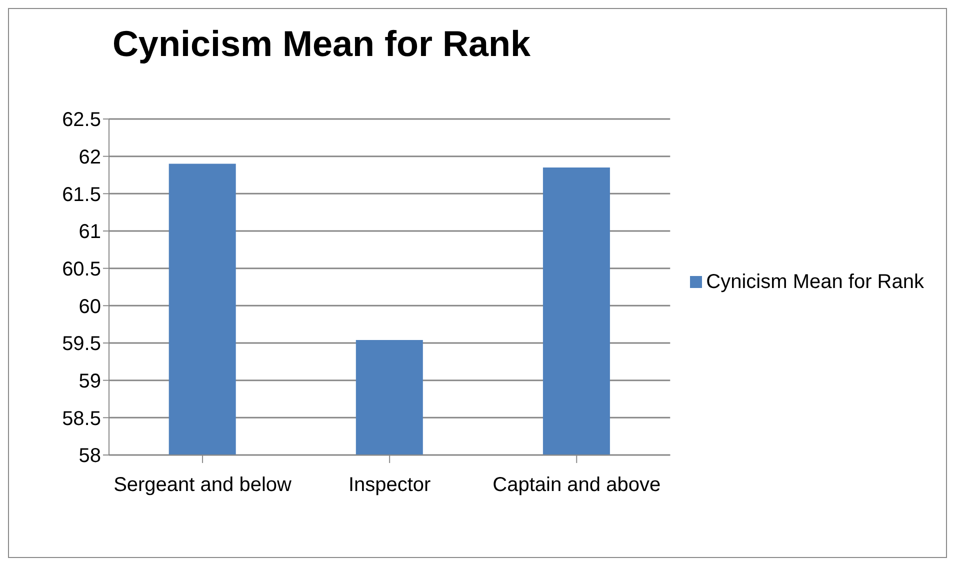  What do you see at coordinates (81, 269) in the screenshot?
I see `y-tick-label: 60.5` at bounding box center [81, 269].